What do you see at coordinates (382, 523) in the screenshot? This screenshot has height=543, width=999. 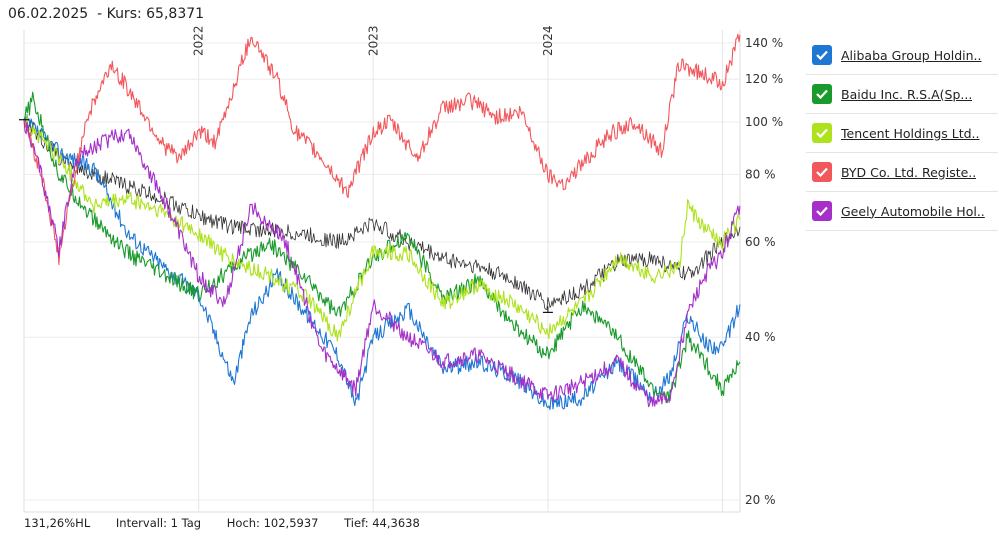 I see `footer-low: Tief: 44,3638` at bounding box center [382, 523].